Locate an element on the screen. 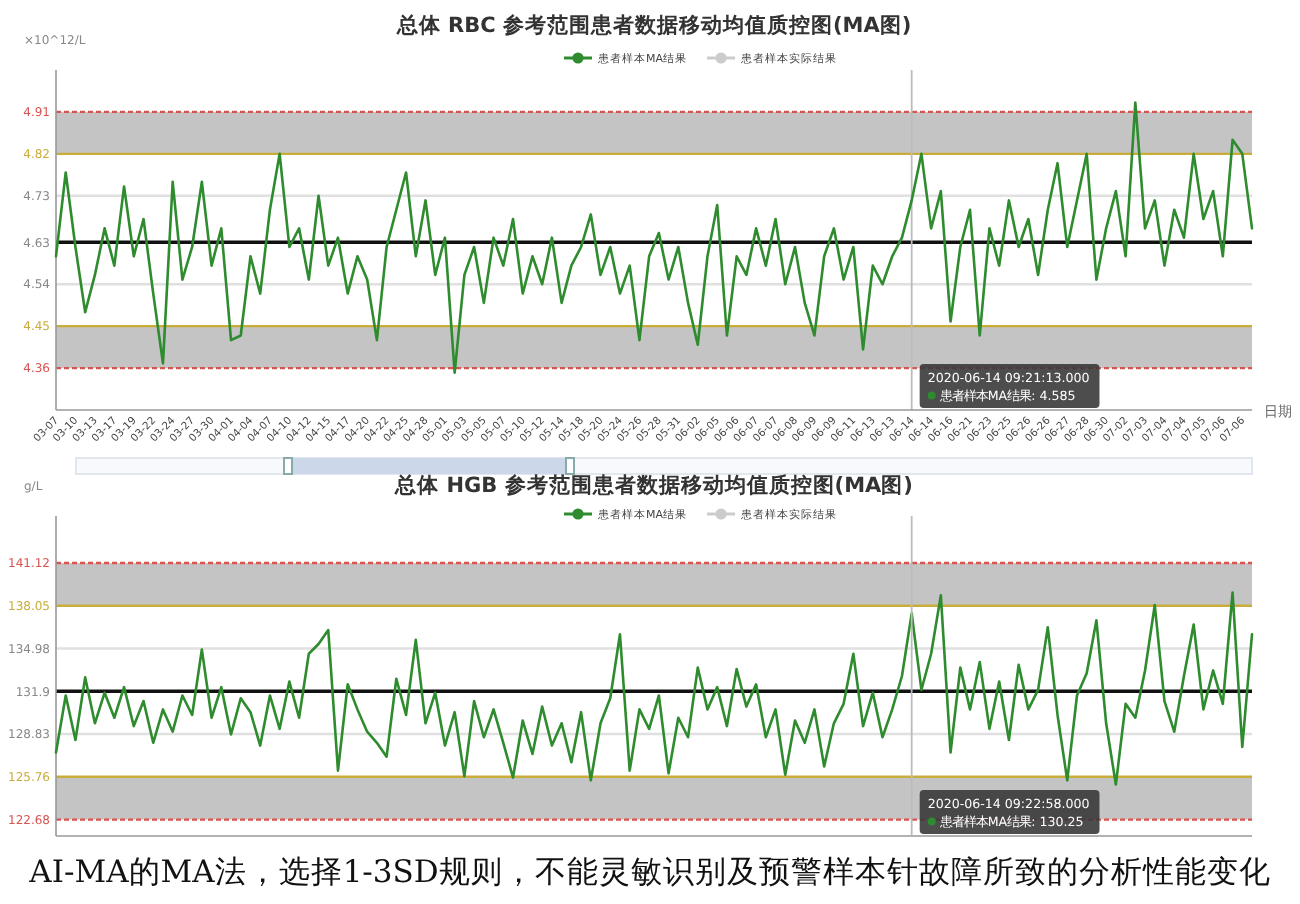 The width and height of the screenshot is (1300, 904). chart-title: 总体 HGB 参考范围患者数据移动均值质控图(MA图) is located at coordinates (653, 485).